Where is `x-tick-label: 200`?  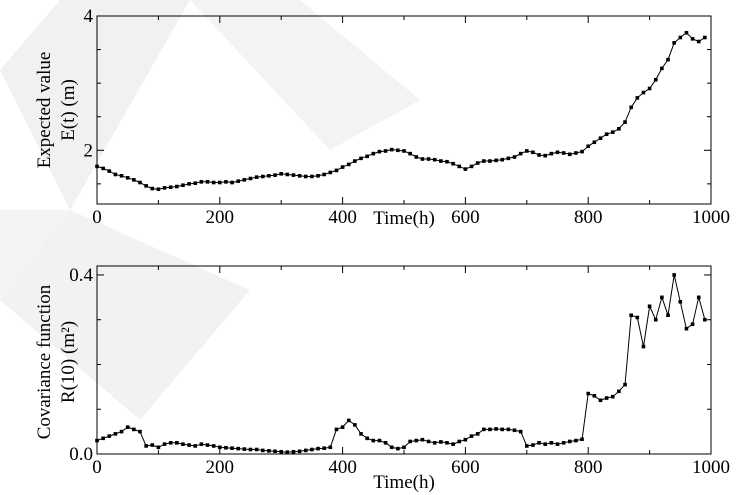 x-tick-label: 200 is located at coordinates (220, 217).